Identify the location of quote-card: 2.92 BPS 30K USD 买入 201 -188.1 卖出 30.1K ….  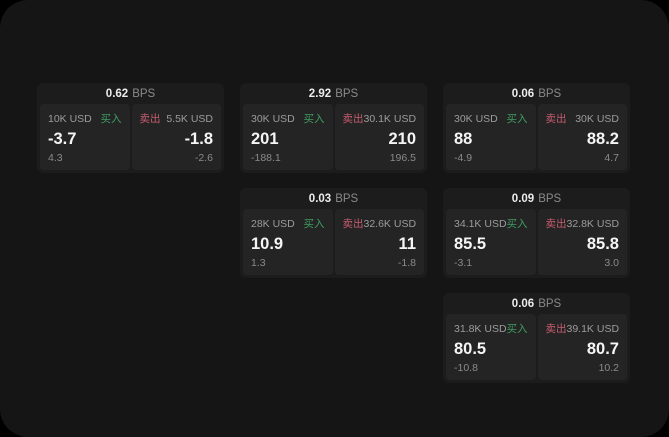
(333, 128).